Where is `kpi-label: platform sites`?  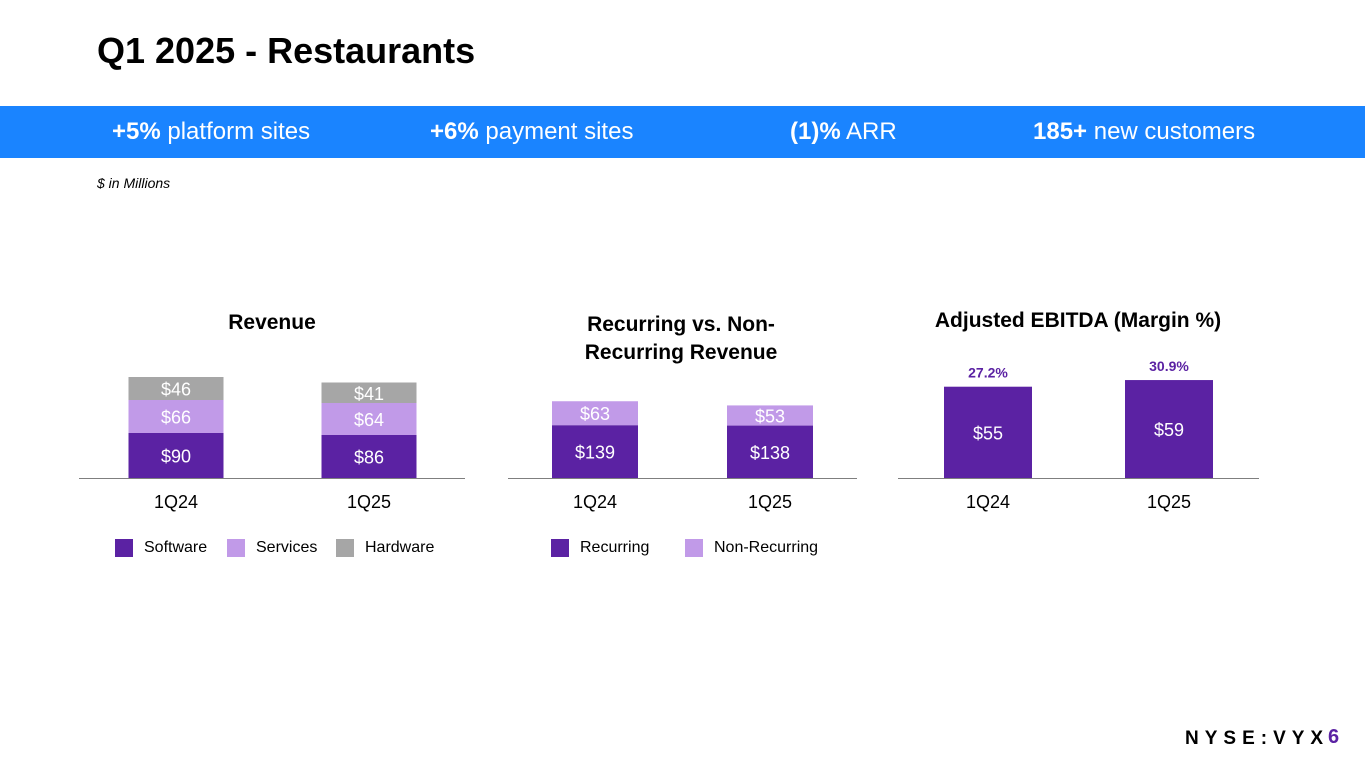 kpi-label: platform sites is located at coordinates (239, 131).